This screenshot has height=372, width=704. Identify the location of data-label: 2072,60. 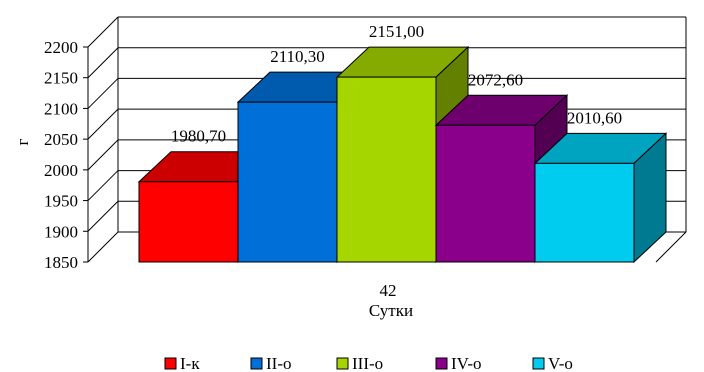
(495, 79).